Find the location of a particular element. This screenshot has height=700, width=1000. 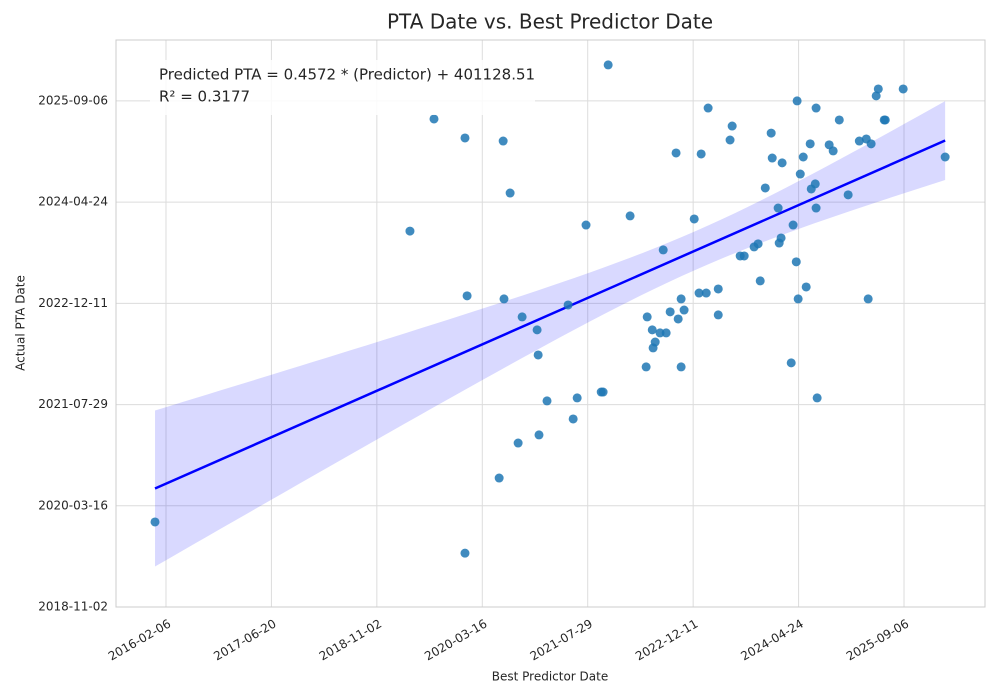

y-tick-label: 2025-09-06 is located at coordinates (73, 100).